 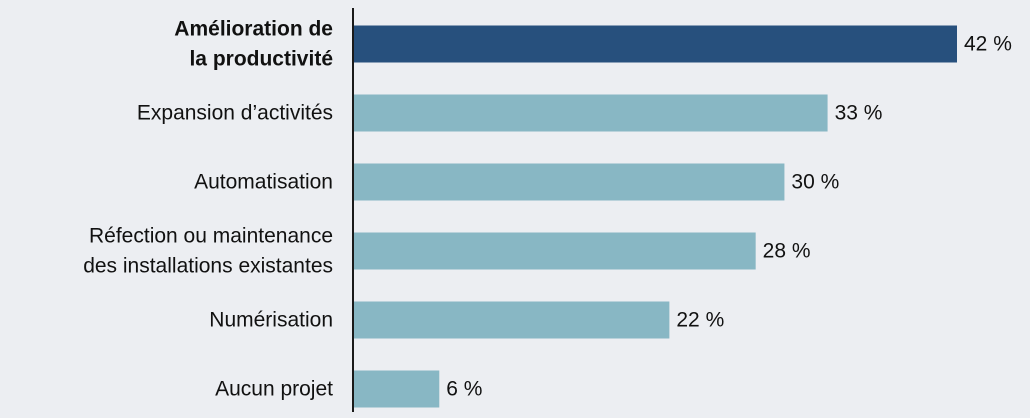 I want to click on category-label: Amélioration de la productivité, so click(x=253, y=44).